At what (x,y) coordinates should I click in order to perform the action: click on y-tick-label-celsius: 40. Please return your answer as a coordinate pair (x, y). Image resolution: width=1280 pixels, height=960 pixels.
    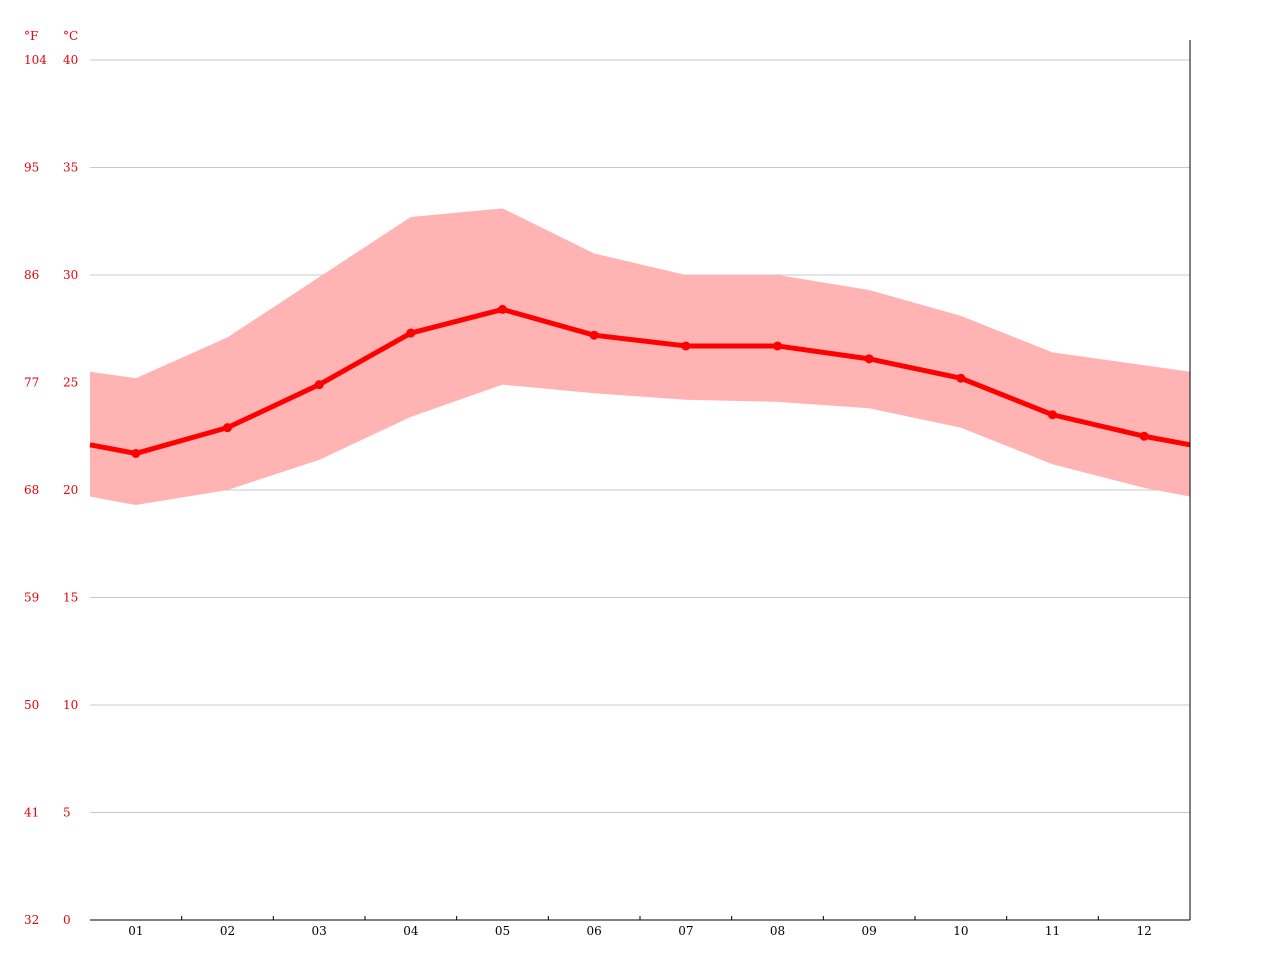
    Looking at the image, I should click on (70, 60).